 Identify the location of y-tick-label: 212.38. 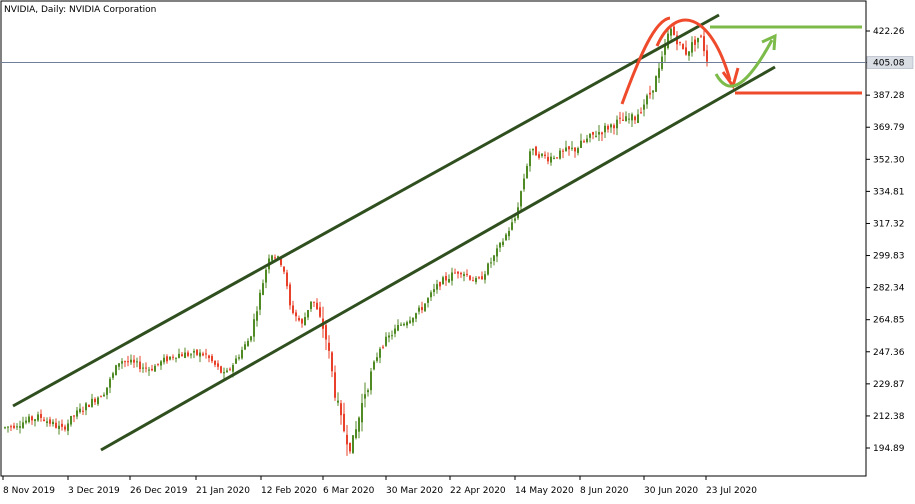
(889, 417).